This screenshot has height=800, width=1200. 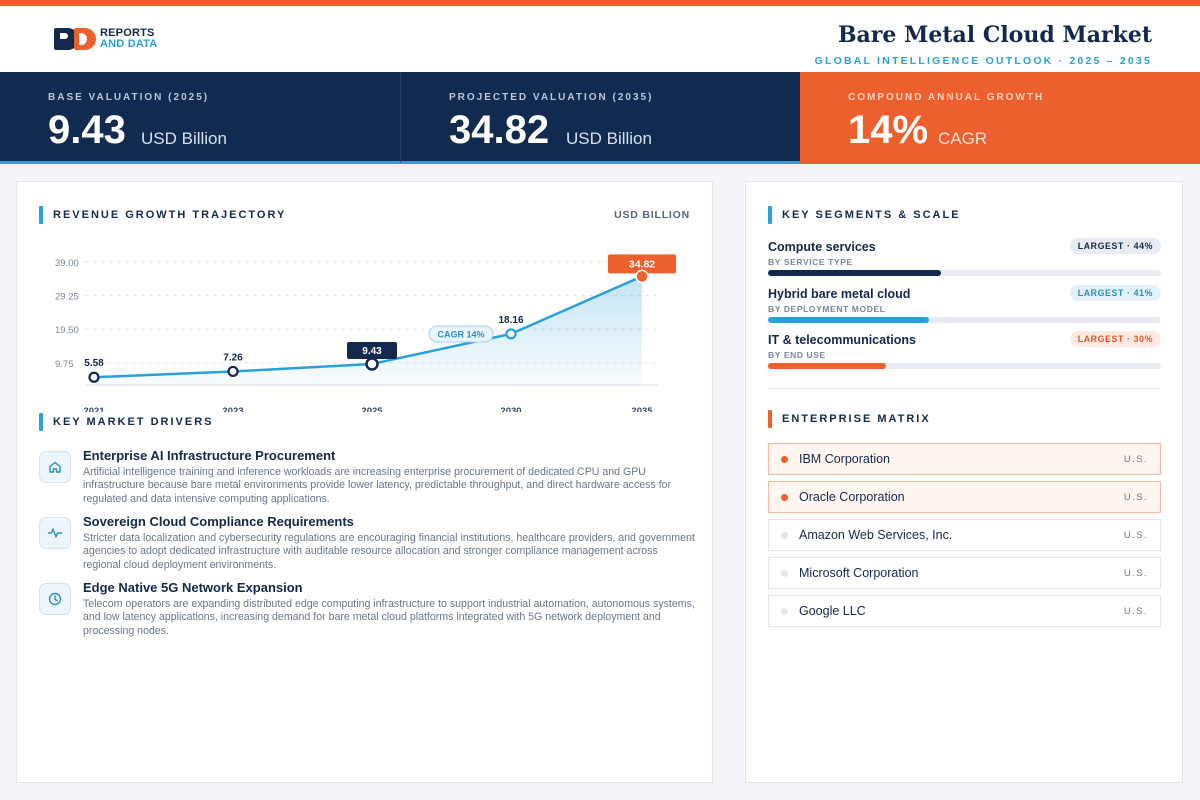 What do you see at coordinates (76, 39) in the screenshot?
I see `logo-mark-icon` at bounding box center [76, 39].